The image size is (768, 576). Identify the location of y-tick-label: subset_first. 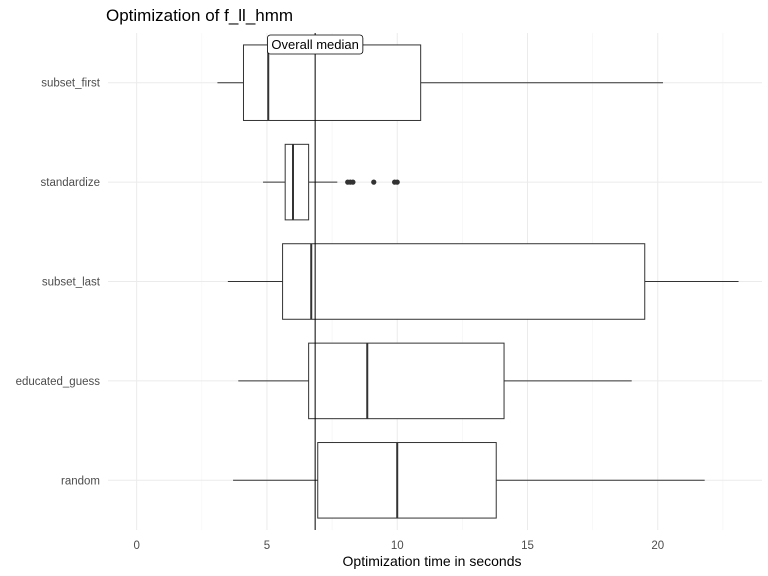
(71, 84).